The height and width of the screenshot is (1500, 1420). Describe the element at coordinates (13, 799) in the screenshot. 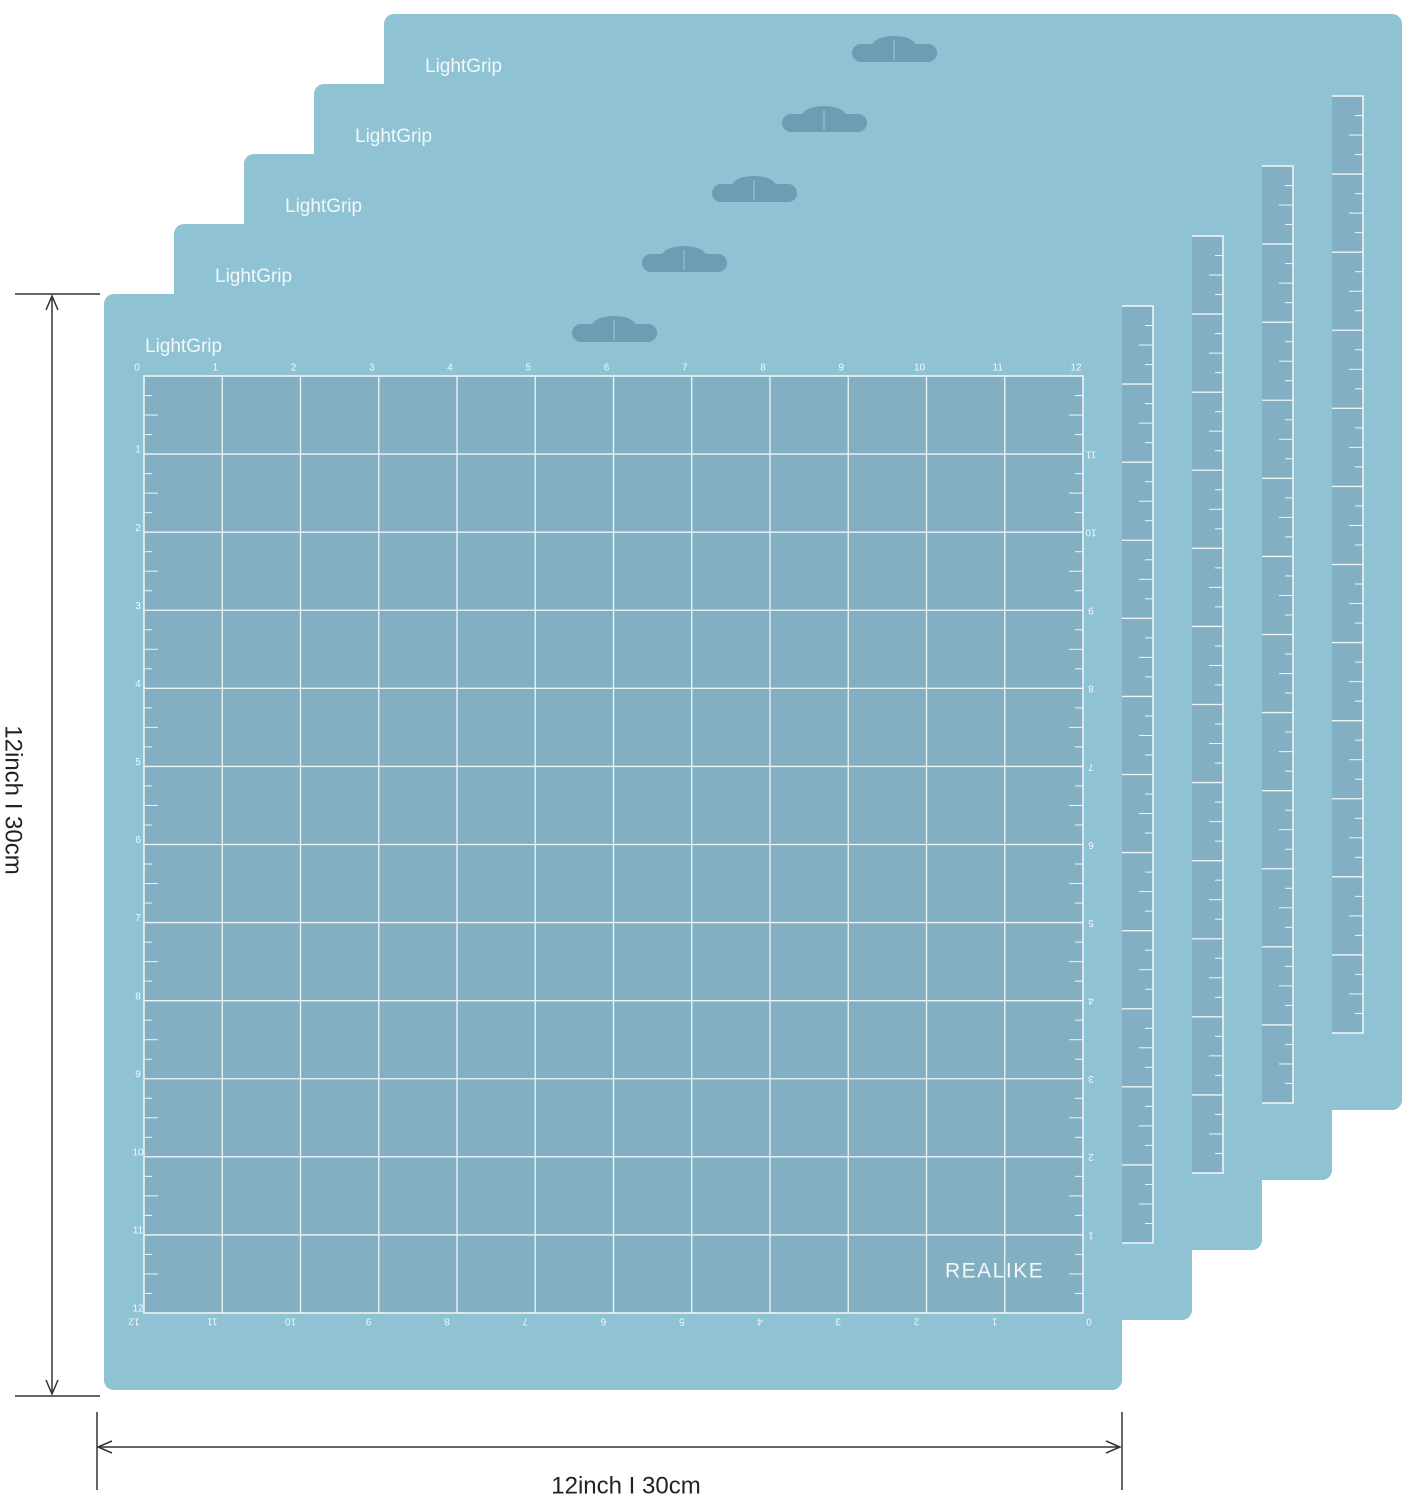

I see `height-label: 12inch I 30cm` at that location.